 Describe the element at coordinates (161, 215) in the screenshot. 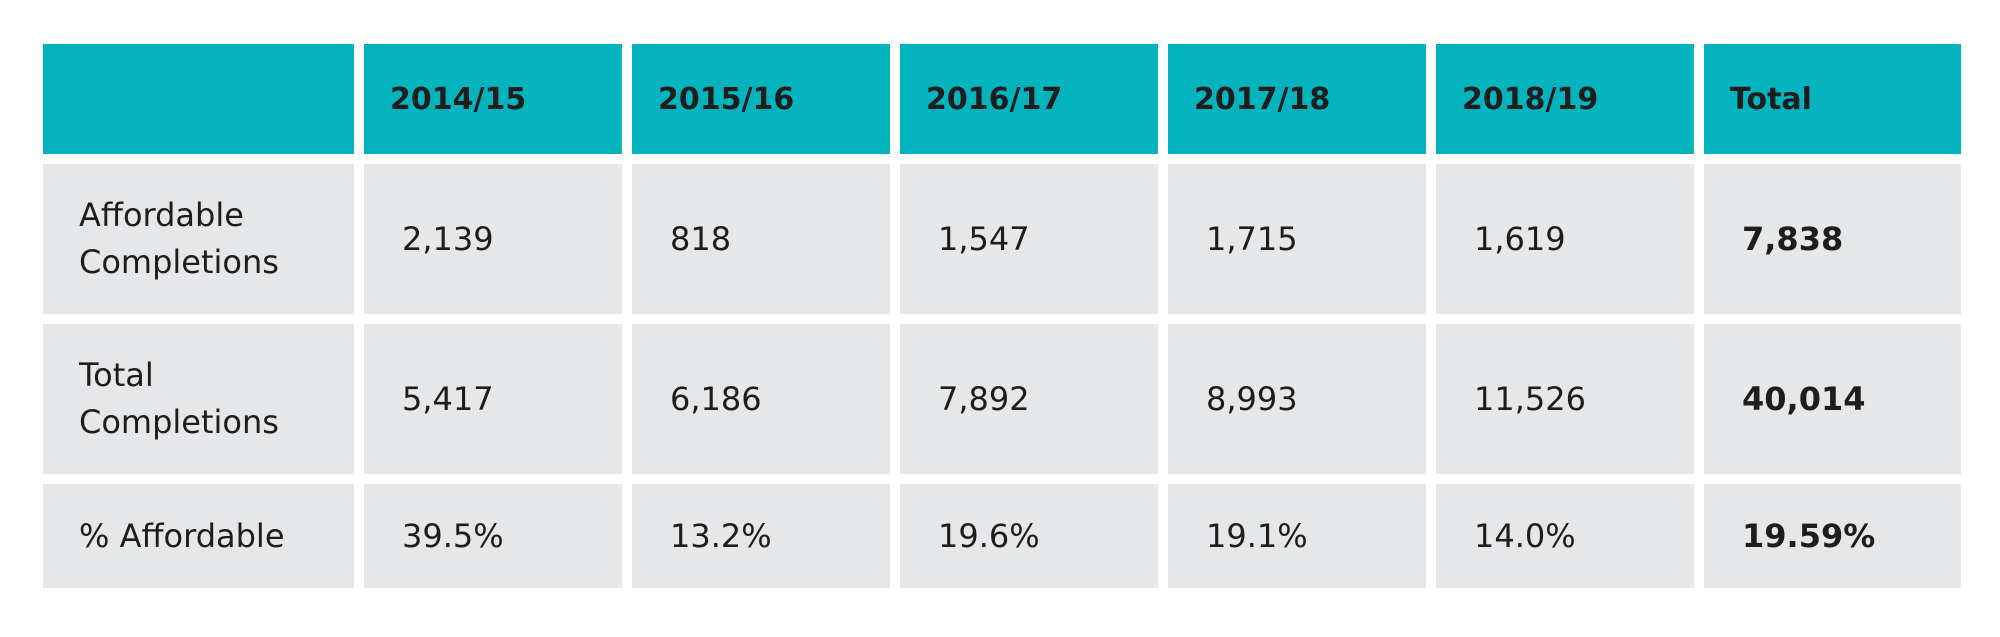

I see `row-label-line: Affordable` at that location.